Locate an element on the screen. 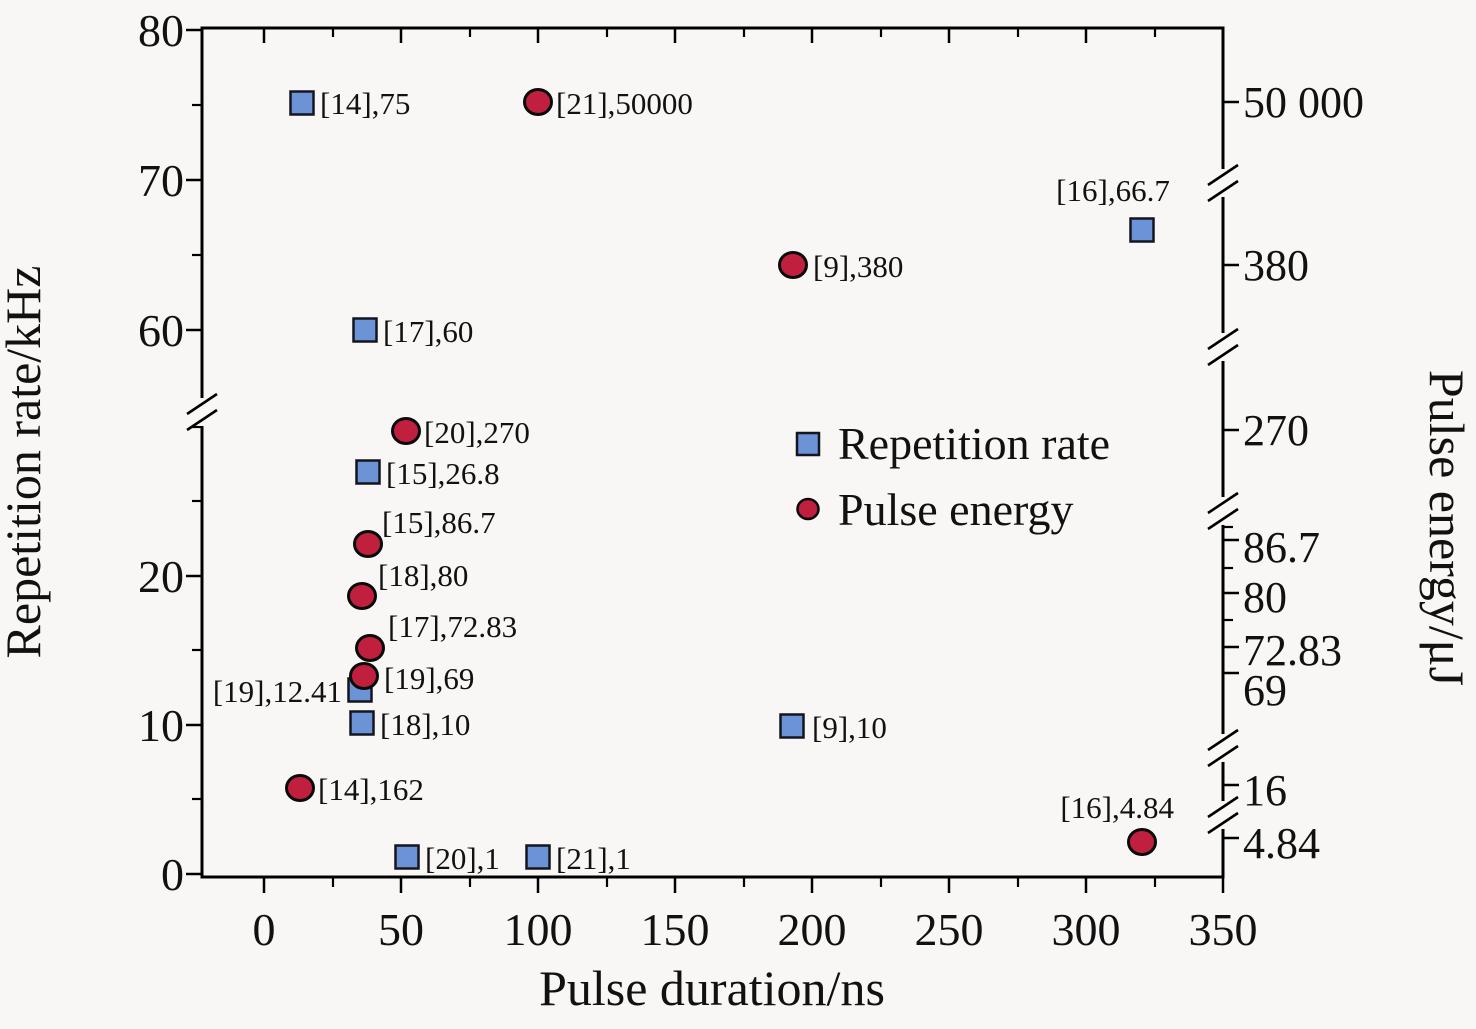 Image resolution: width=1476 pixels, height=1029 pixels. legend: Repetition rate Pulse energy is located at coordinates (952, 476).